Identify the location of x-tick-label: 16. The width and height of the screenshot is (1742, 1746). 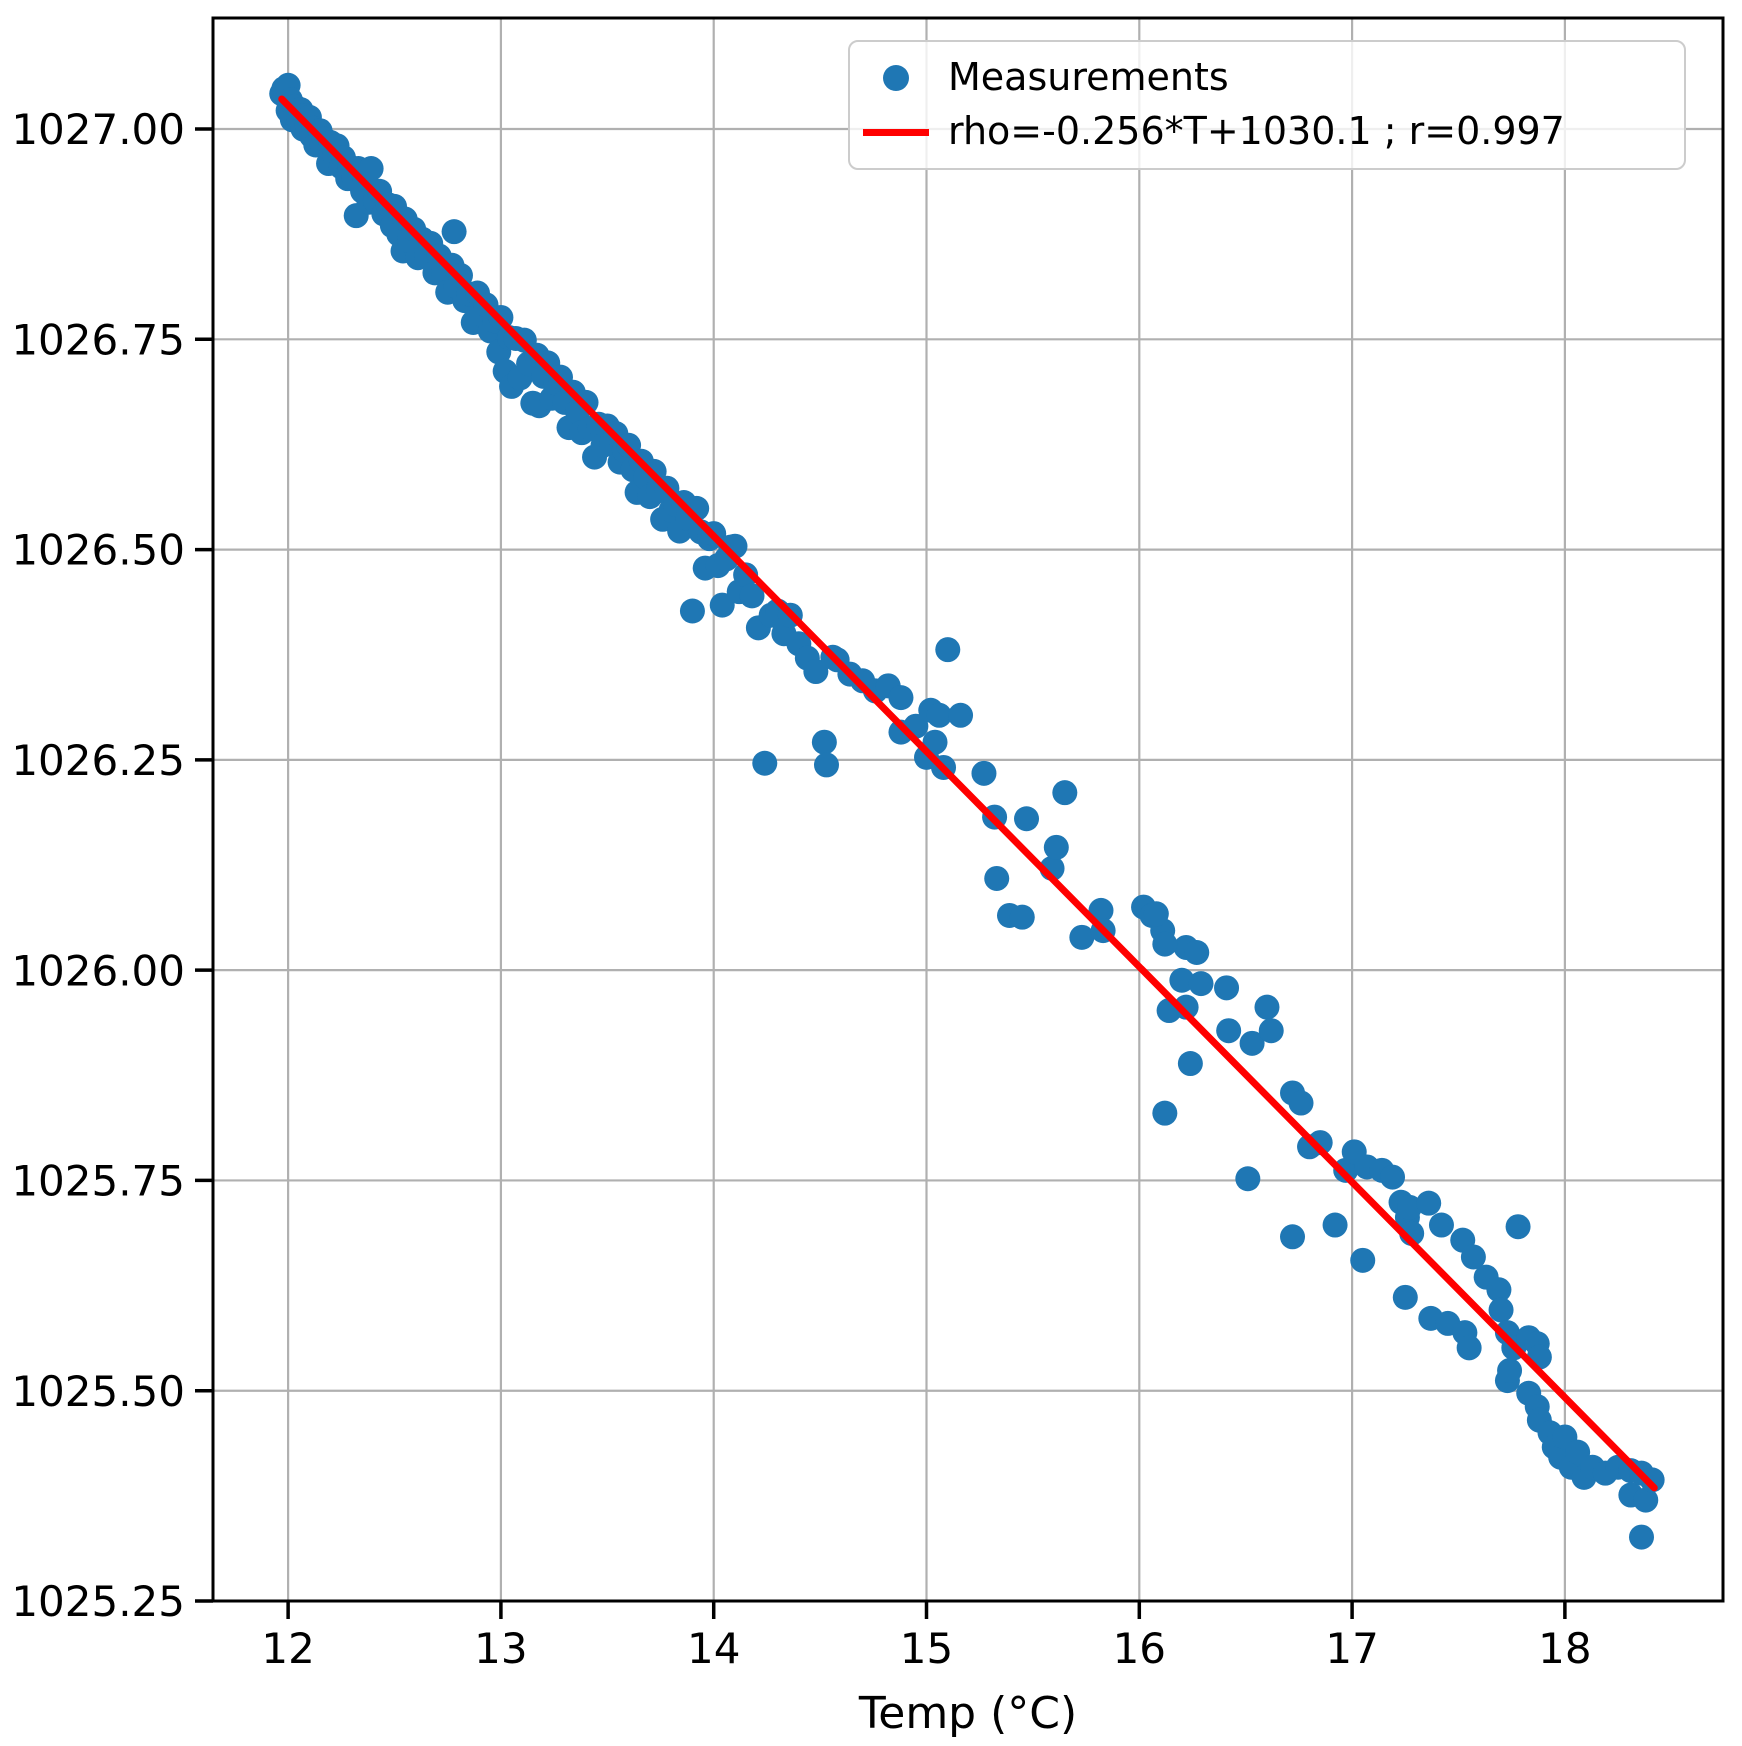
(1139, 1648).